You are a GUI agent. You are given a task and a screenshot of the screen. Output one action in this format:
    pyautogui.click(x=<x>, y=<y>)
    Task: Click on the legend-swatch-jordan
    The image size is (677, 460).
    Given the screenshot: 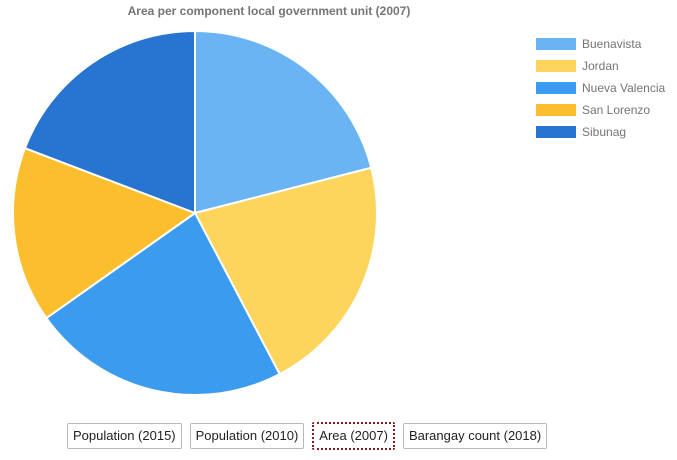 What is the action you would take?
    pyautogui.click(x=556, y=66)
    